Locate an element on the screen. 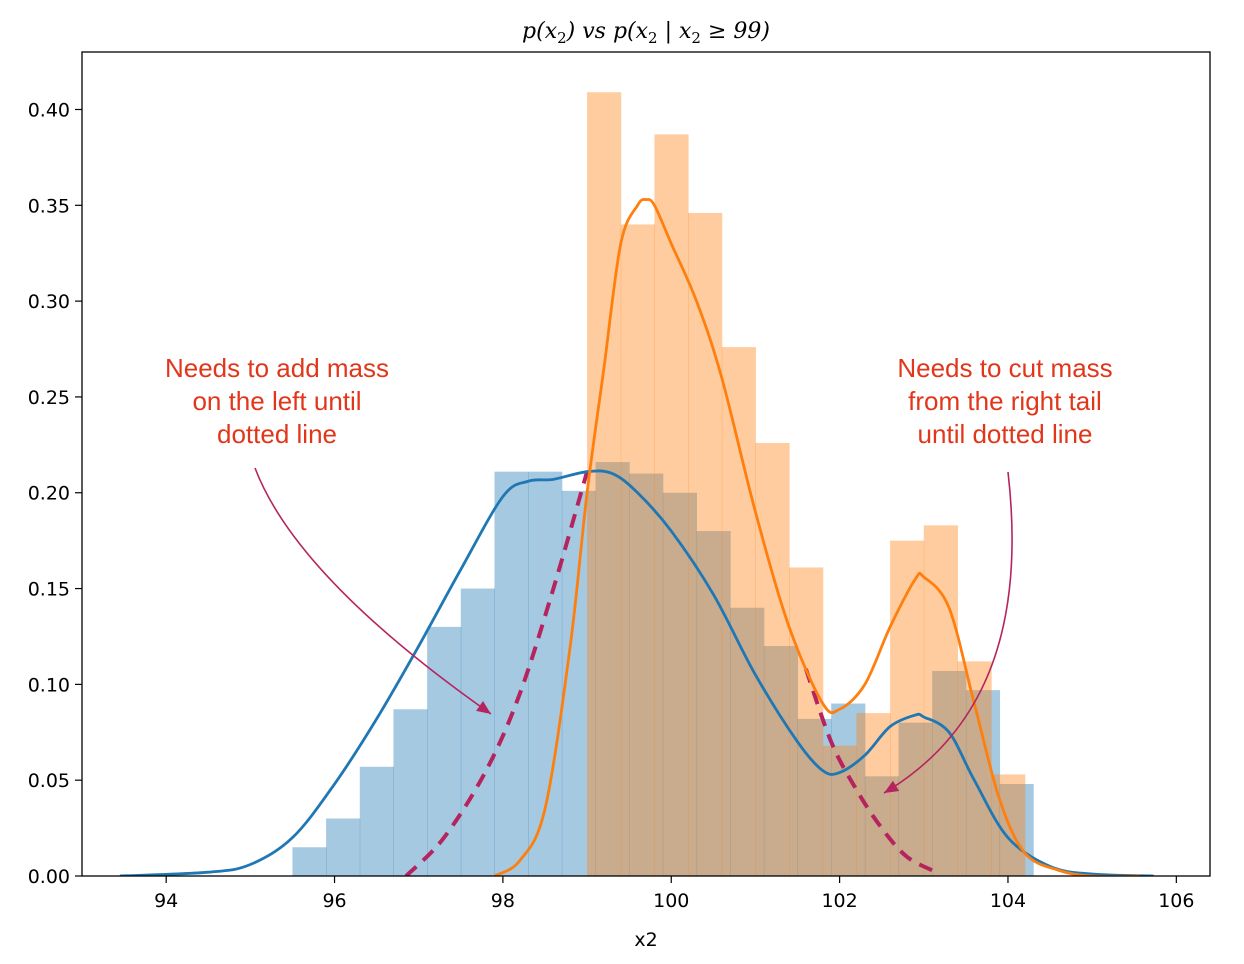 The width and height of the screenshot is (1244, 964). annotation-text-line: from the right tail is located at coordinates (1005, 401).